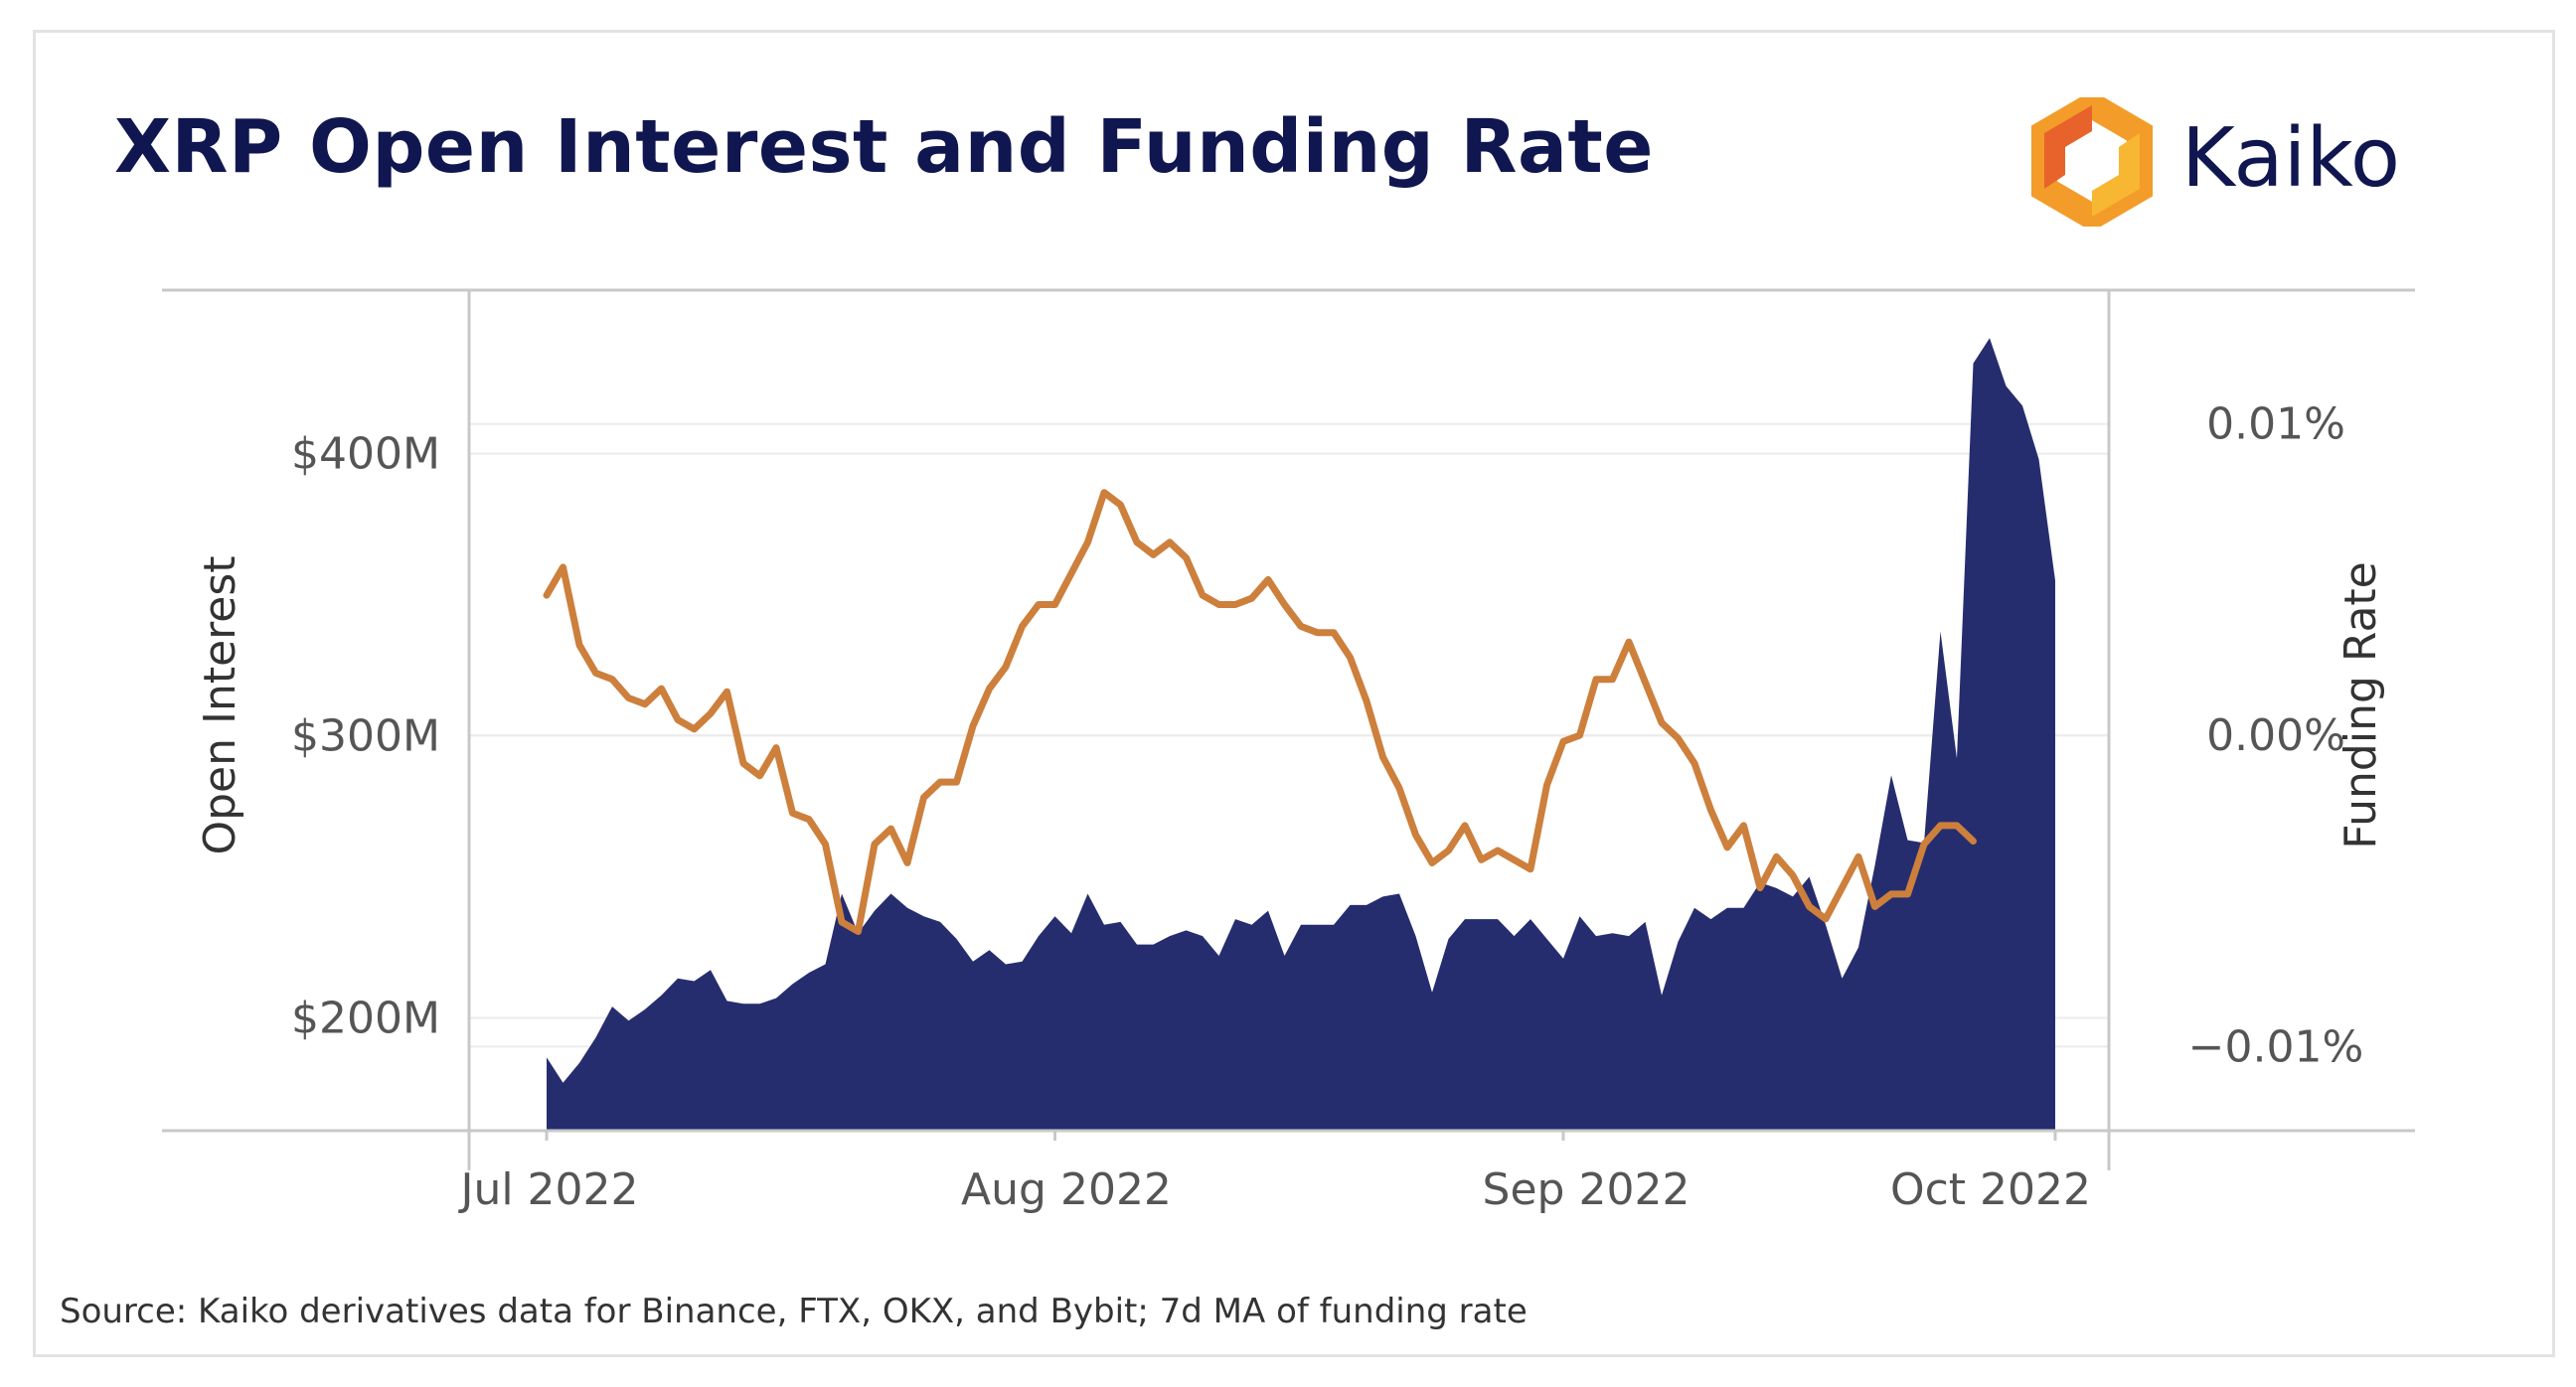  I want to click on kaiko-hexagon-logo-icon, so click(2092, 162).